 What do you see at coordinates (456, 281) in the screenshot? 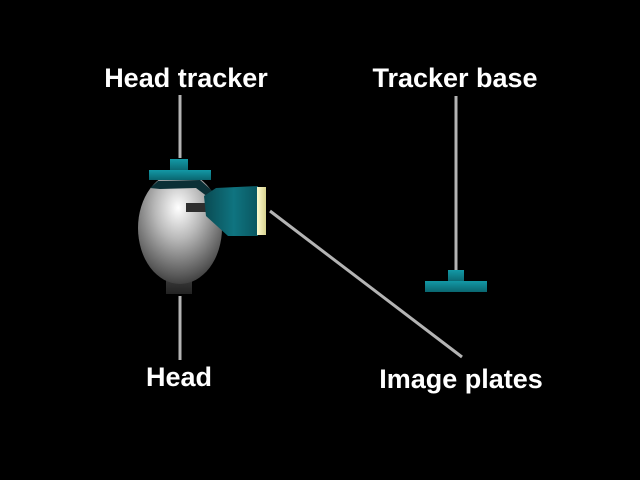
I see `tracker-base-device` at bounding box center [456, 281].